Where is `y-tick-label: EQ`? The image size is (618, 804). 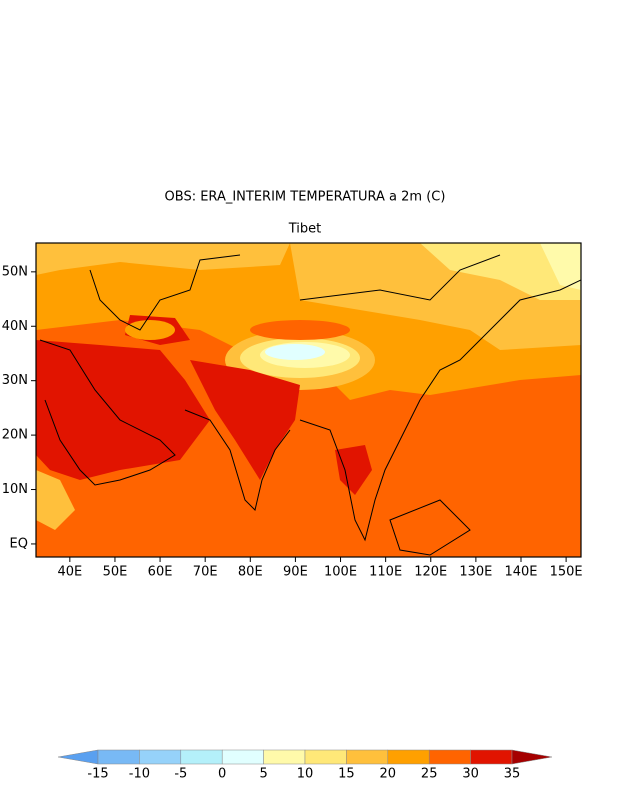 y-tick-label: EQ is located at coordinates (19, 543).